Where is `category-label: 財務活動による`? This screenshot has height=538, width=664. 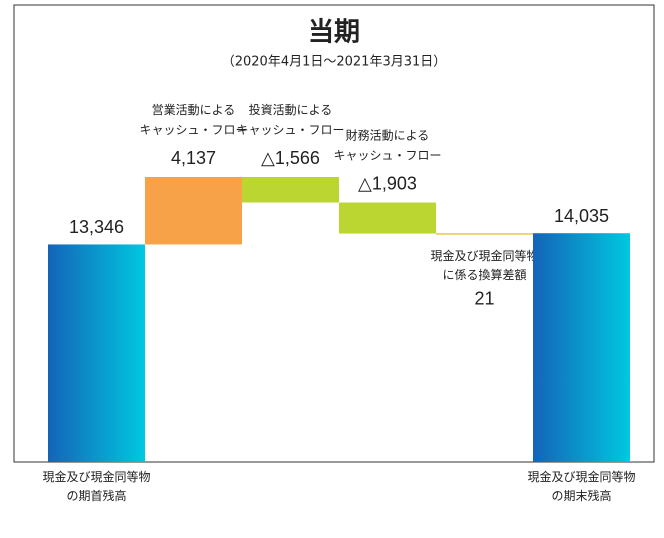
category-label: 財務活動による is located at coordinates (388, 135).